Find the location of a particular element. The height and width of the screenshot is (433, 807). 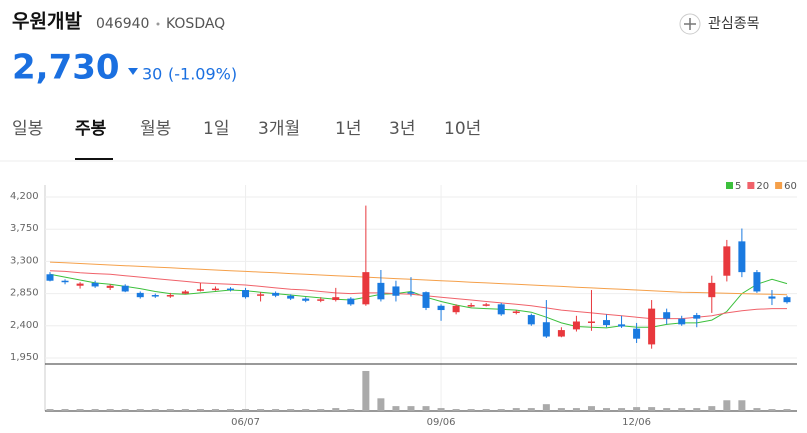

down-arrow is located at coordinates (133, 71).